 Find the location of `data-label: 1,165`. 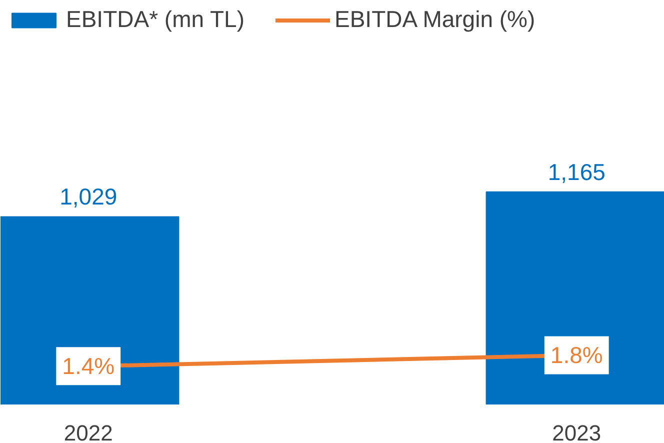

data-label: 1,165 is located at coordinates (577, 171).